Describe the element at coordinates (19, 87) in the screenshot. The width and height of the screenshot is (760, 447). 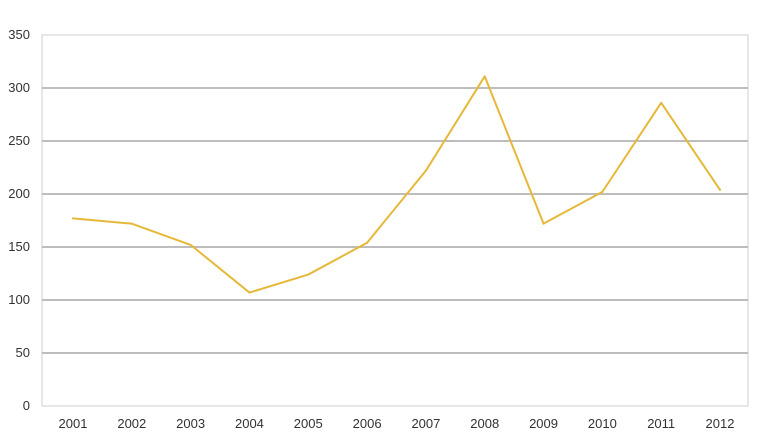
I see `y-tick-label: 300` at that location.